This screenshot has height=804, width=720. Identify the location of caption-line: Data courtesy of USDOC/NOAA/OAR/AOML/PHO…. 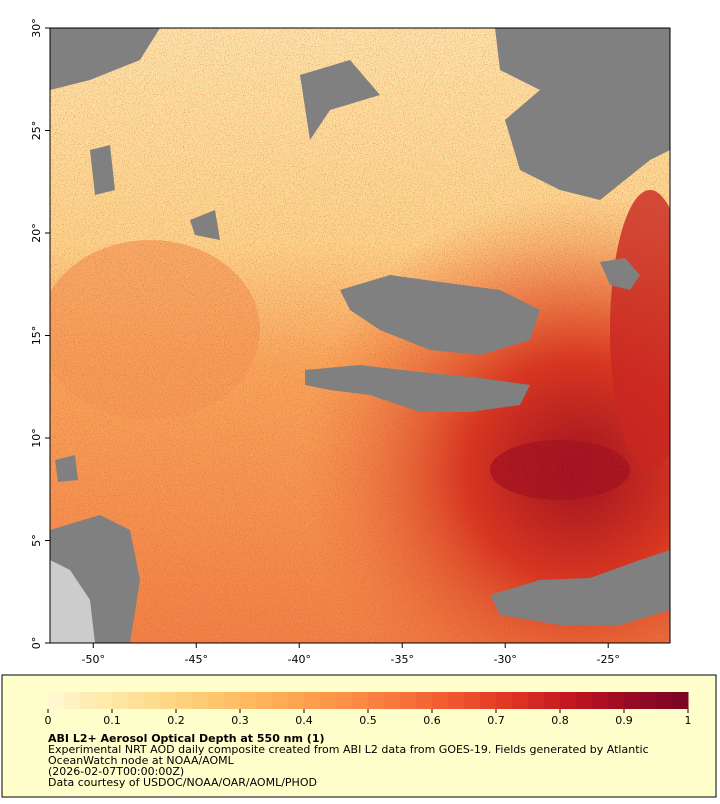
(182, 782).